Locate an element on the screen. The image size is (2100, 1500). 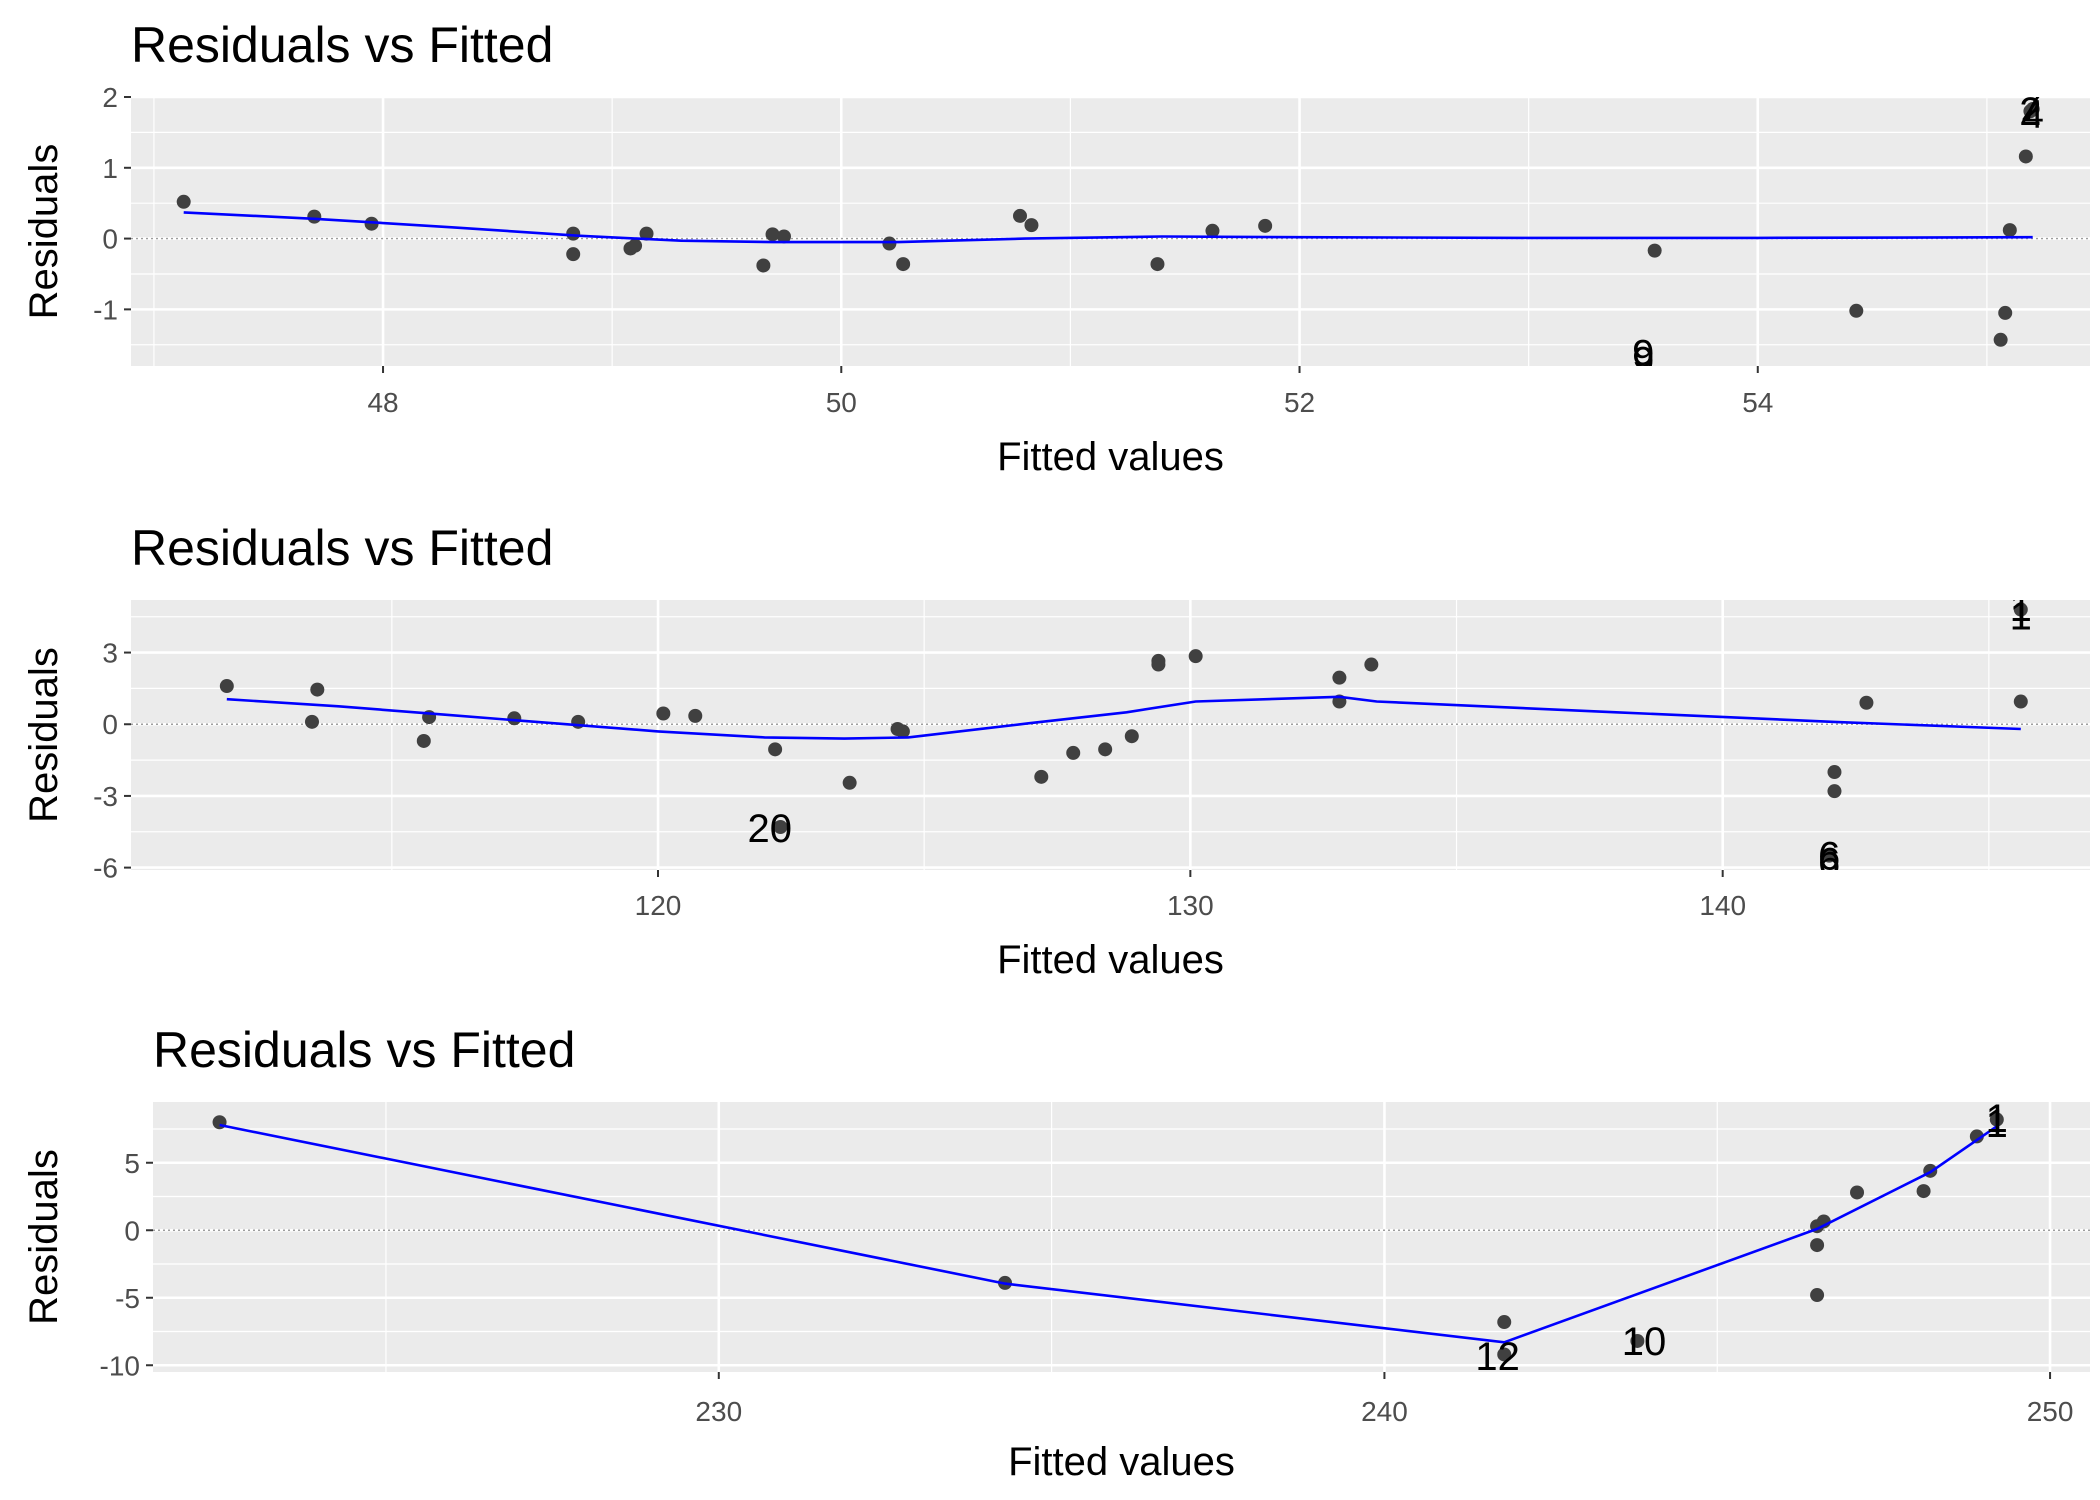
y-tick-label: -5 is located at coordinates (127, 1298).